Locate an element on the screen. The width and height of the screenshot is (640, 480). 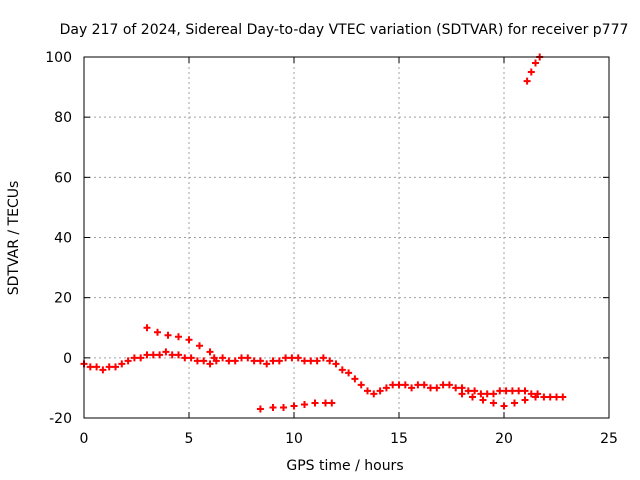
x-tick-label: 0 is located at coordinates (84, 439).